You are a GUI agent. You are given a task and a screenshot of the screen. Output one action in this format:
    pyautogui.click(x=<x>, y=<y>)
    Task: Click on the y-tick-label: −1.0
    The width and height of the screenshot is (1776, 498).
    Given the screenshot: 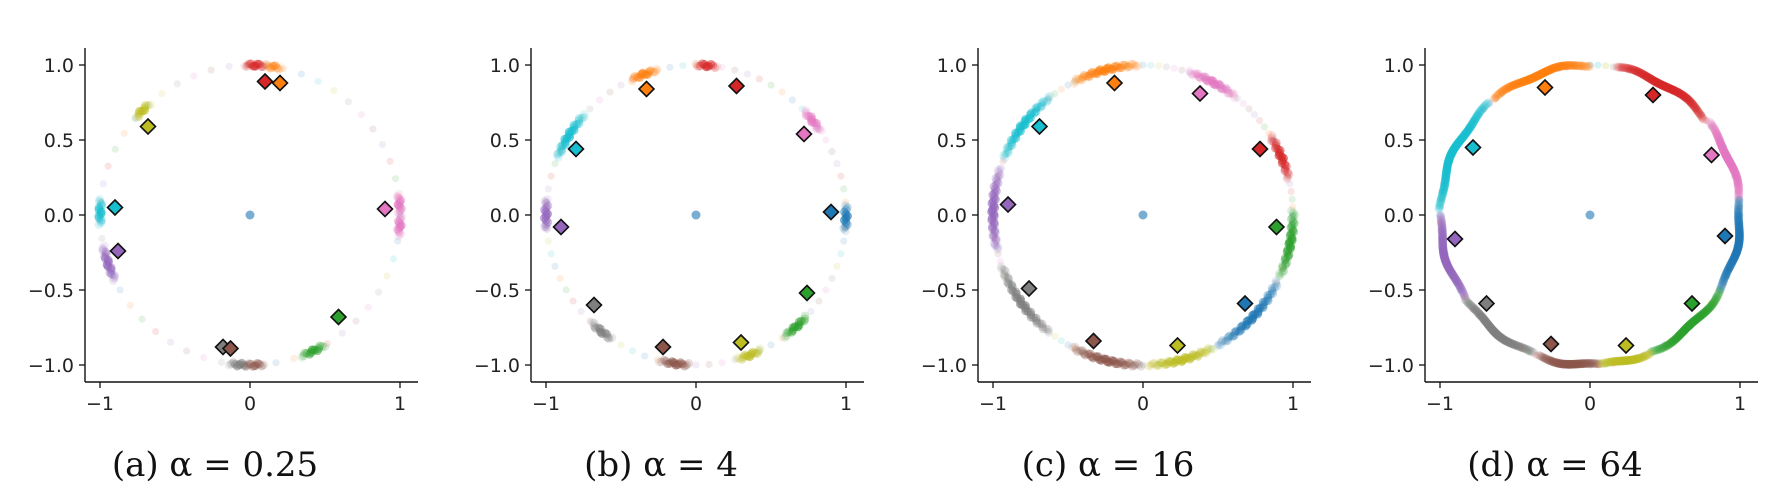 What is the action you would take?
    pyautogui.click(x=51, y=366)
    